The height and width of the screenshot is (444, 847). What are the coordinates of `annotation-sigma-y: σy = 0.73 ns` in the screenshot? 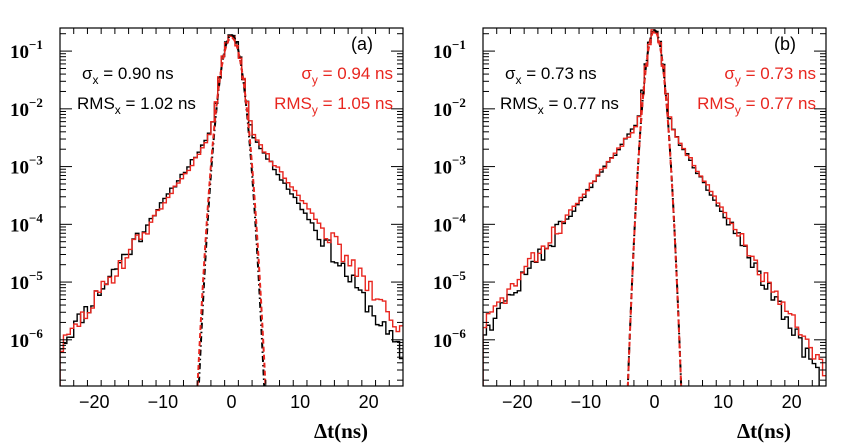 It's located at (770, 75).